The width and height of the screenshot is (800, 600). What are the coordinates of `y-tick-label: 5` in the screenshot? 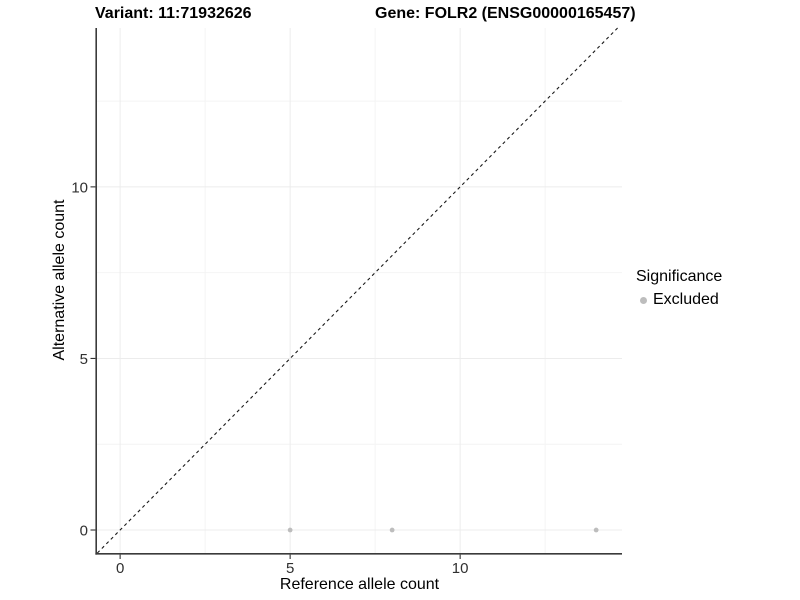 It's located at (84, 359).